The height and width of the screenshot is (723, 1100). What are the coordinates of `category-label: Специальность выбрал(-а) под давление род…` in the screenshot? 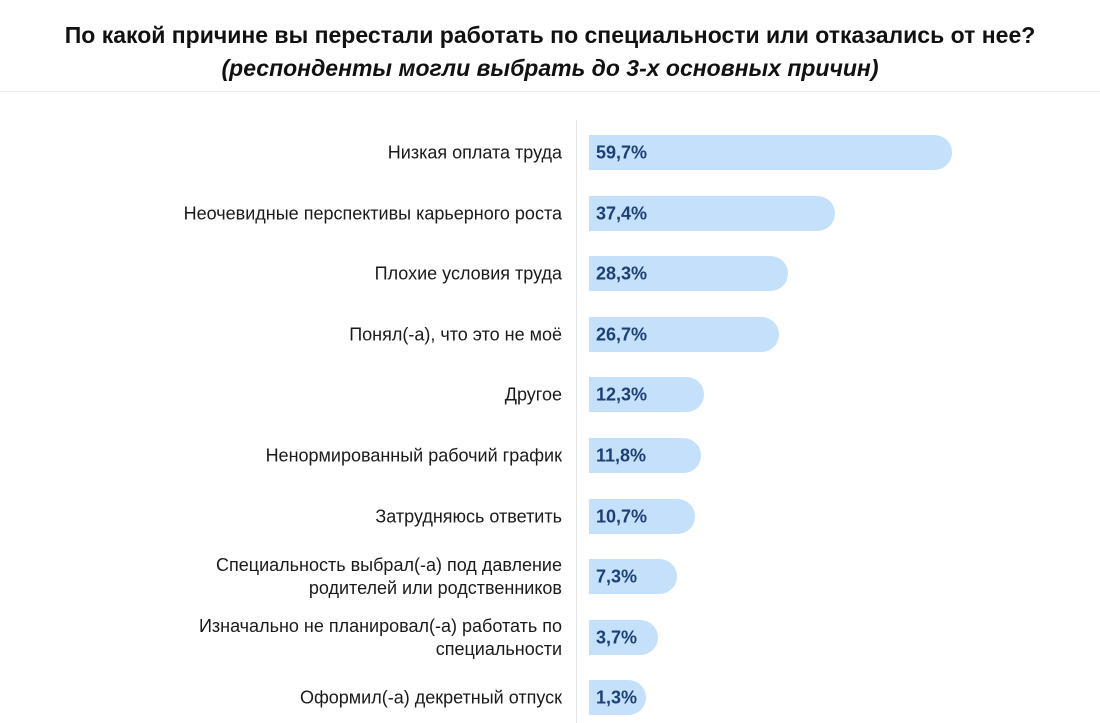 It's located at (389, 577).